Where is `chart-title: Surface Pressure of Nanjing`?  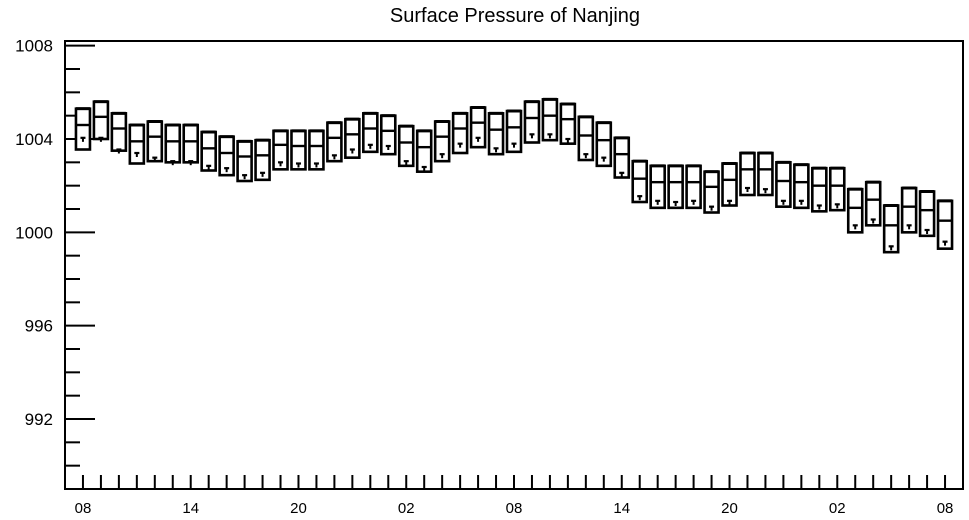
chart-title: Surface Pressure of Nanjing is located at coordinates (515, 16).